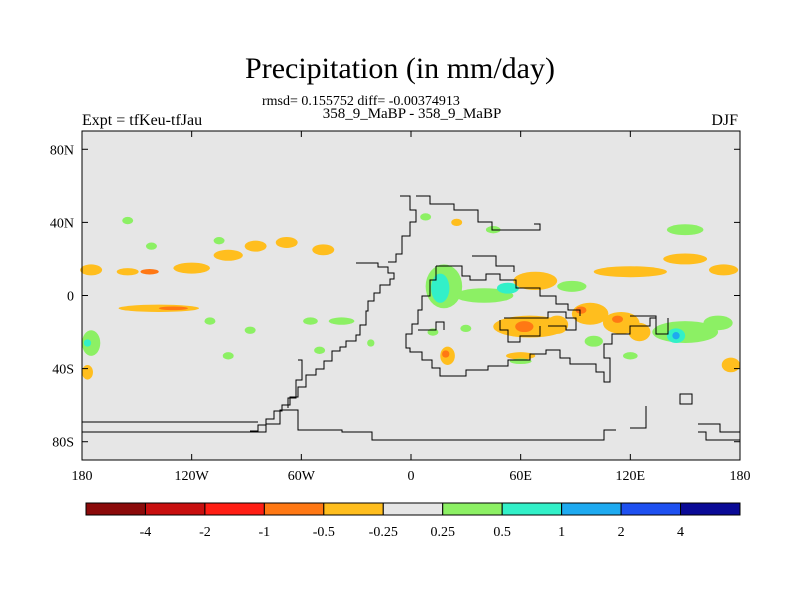 The width and height of the screenshot is (800, 600). I want to click on colorbar-label-1: -2, so click(205, 532).